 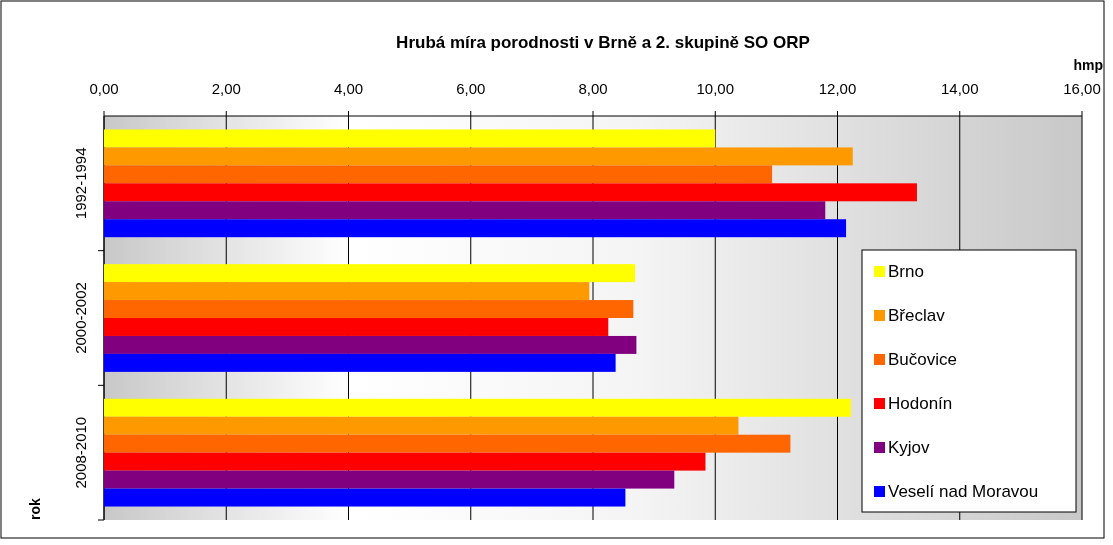 I want to click on x-tick-label: 6,00, so click(x=471, y=88).